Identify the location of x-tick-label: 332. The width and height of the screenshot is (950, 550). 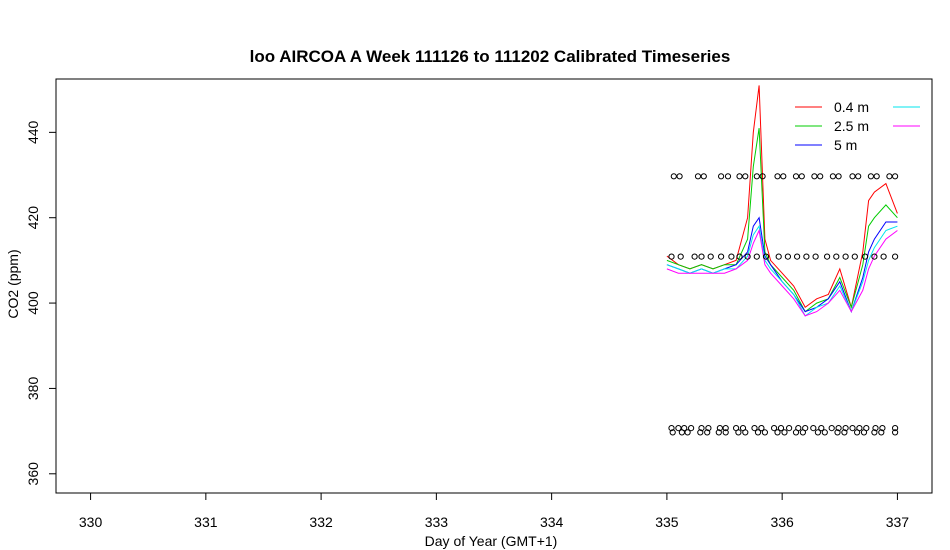
(321, 522).